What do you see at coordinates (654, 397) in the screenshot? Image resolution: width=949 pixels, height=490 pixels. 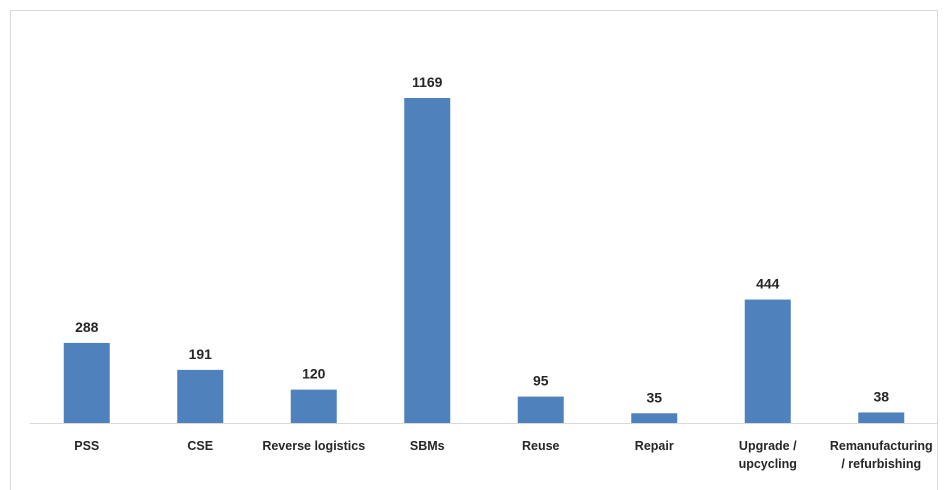 I see `data-label-5: 35` at bounding box center [654, 397].